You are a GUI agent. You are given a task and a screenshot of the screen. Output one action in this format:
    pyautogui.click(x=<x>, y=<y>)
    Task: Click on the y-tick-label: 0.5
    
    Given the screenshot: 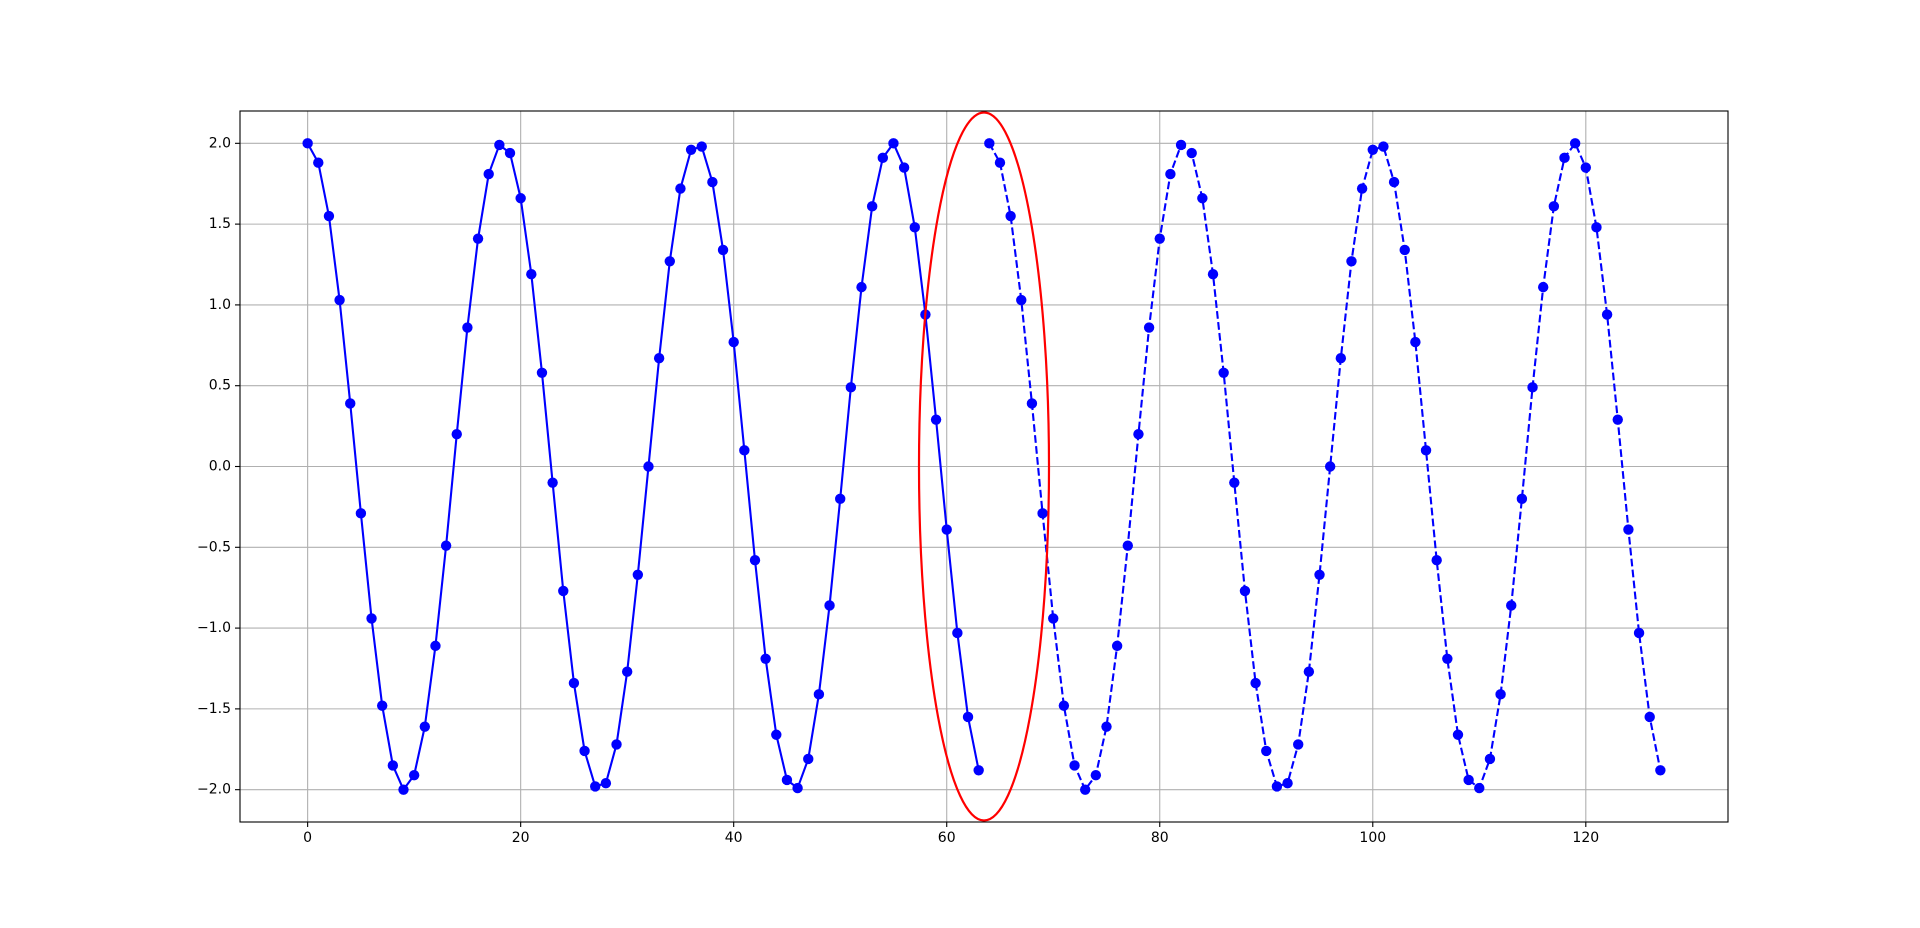 What is the action you would take?
    pyautogui.click(x=220, y=386)
    